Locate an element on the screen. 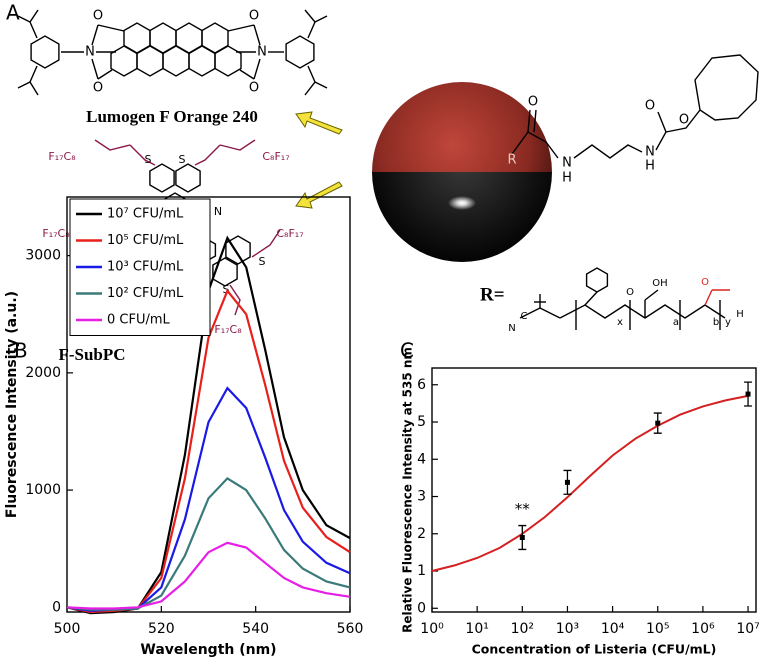  highlight is located at coordinates (462, 203).